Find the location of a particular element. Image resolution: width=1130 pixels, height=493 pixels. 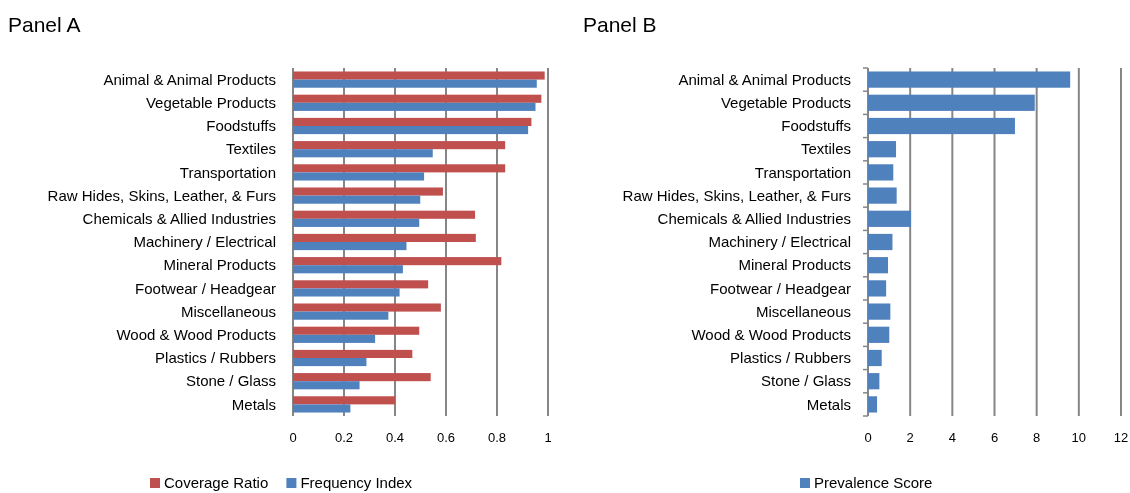

x-tick-label: 8 is located at coordinates (1037, 437).